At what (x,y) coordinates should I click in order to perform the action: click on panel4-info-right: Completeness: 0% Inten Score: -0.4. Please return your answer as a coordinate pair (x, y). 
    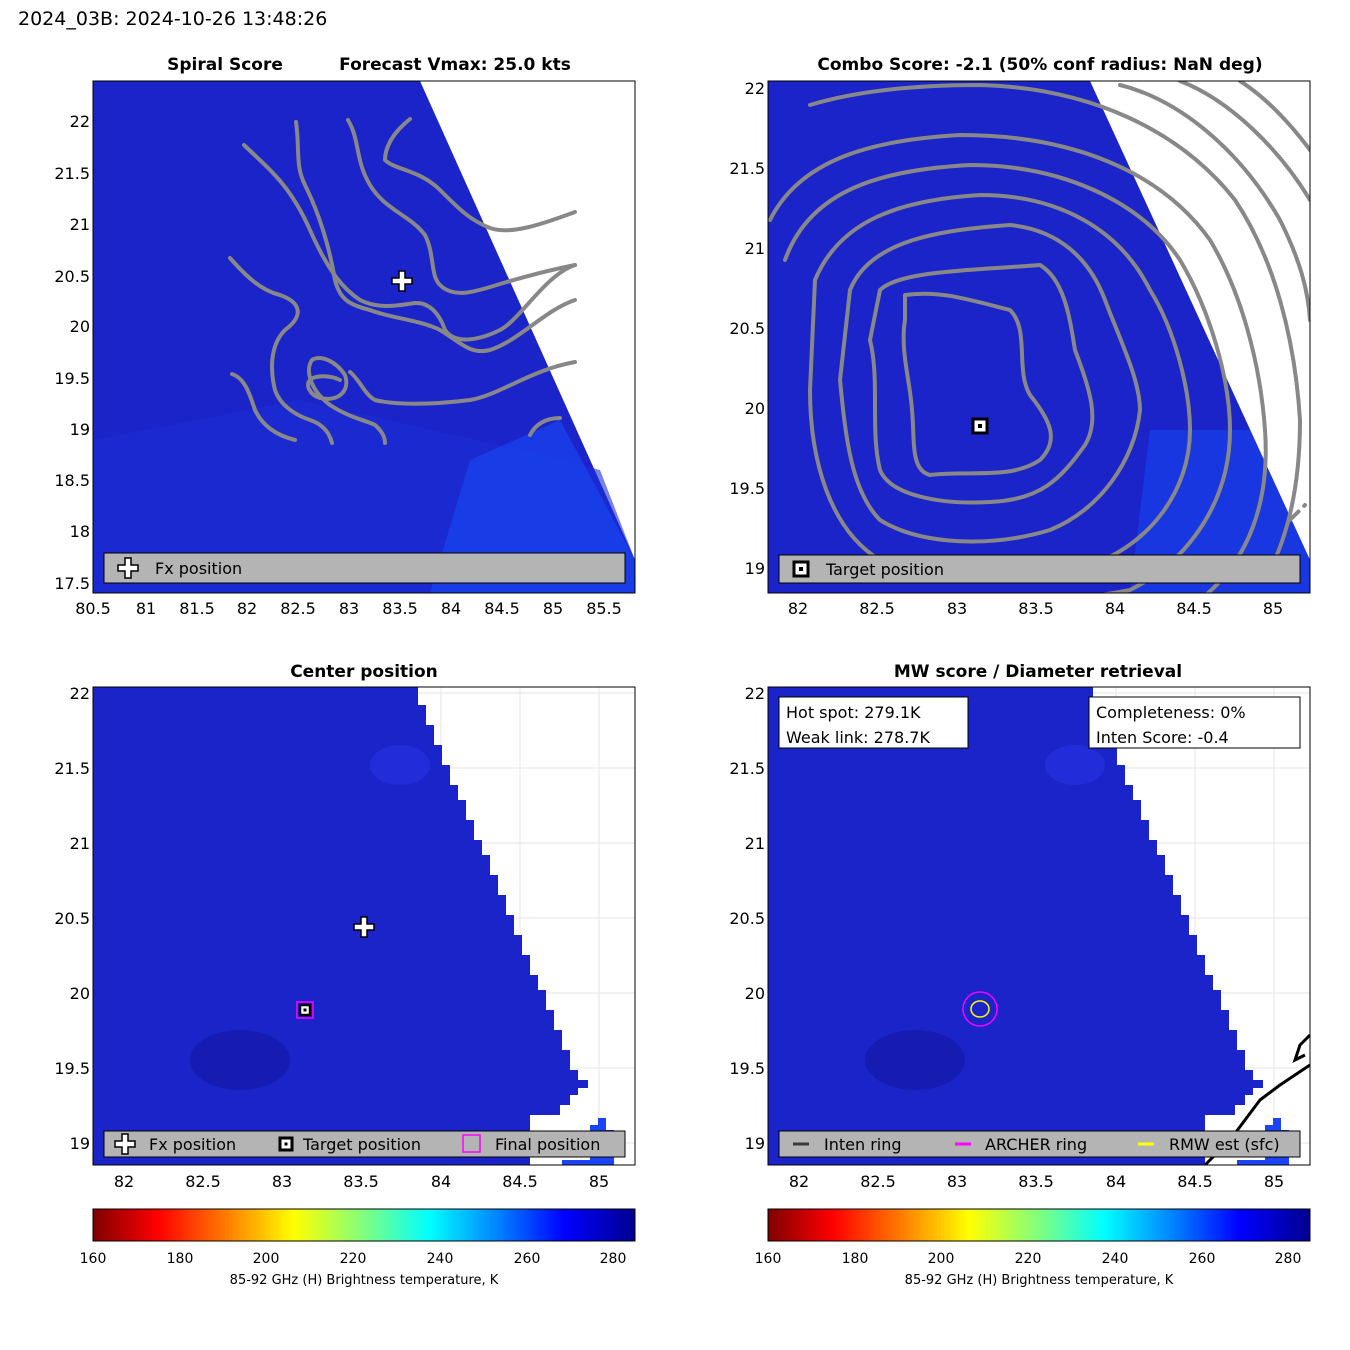
    Looking at the image, I should click on (1194, 722).